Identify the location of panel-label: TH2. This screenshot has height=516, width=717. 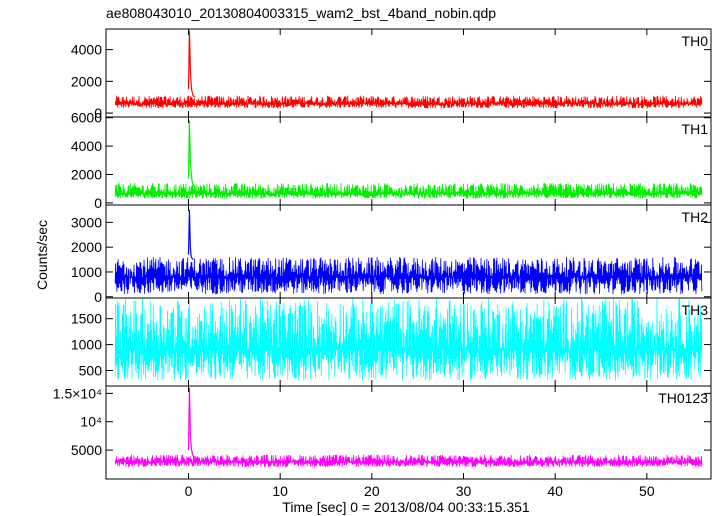
(695, 217).